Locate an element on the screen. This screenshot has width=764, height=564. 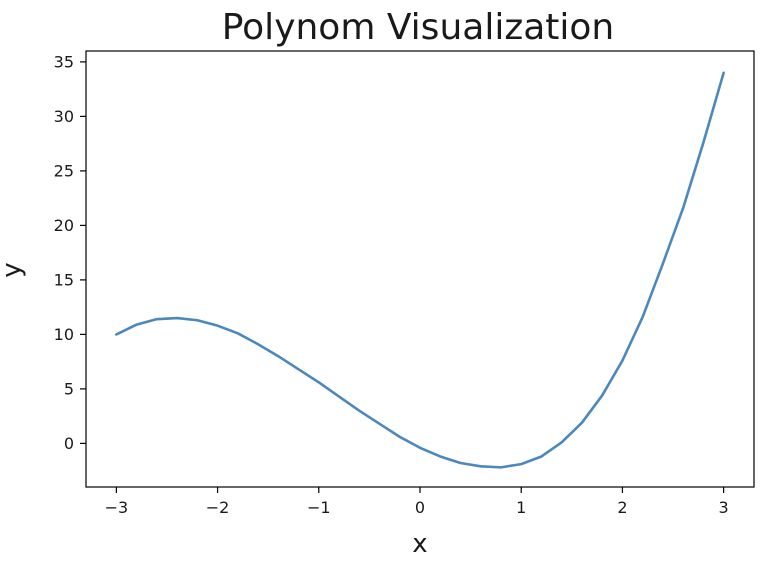
x-tick-label: 0 is located at coordinates (420, 507).